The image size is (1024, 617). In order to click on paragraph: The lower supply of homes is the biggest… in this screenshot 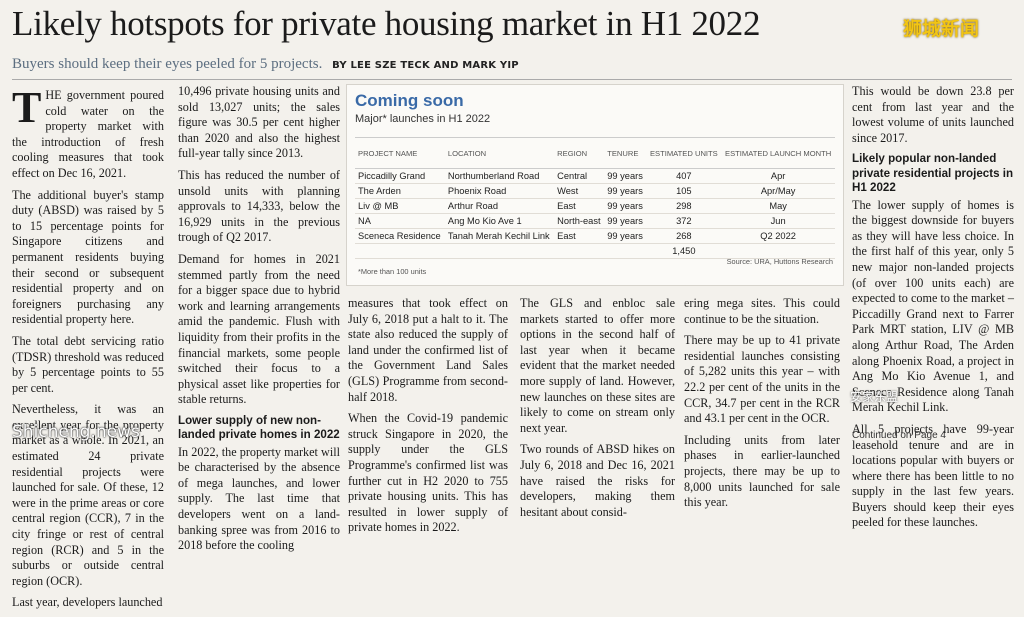, I will do `click(933, 306)`.